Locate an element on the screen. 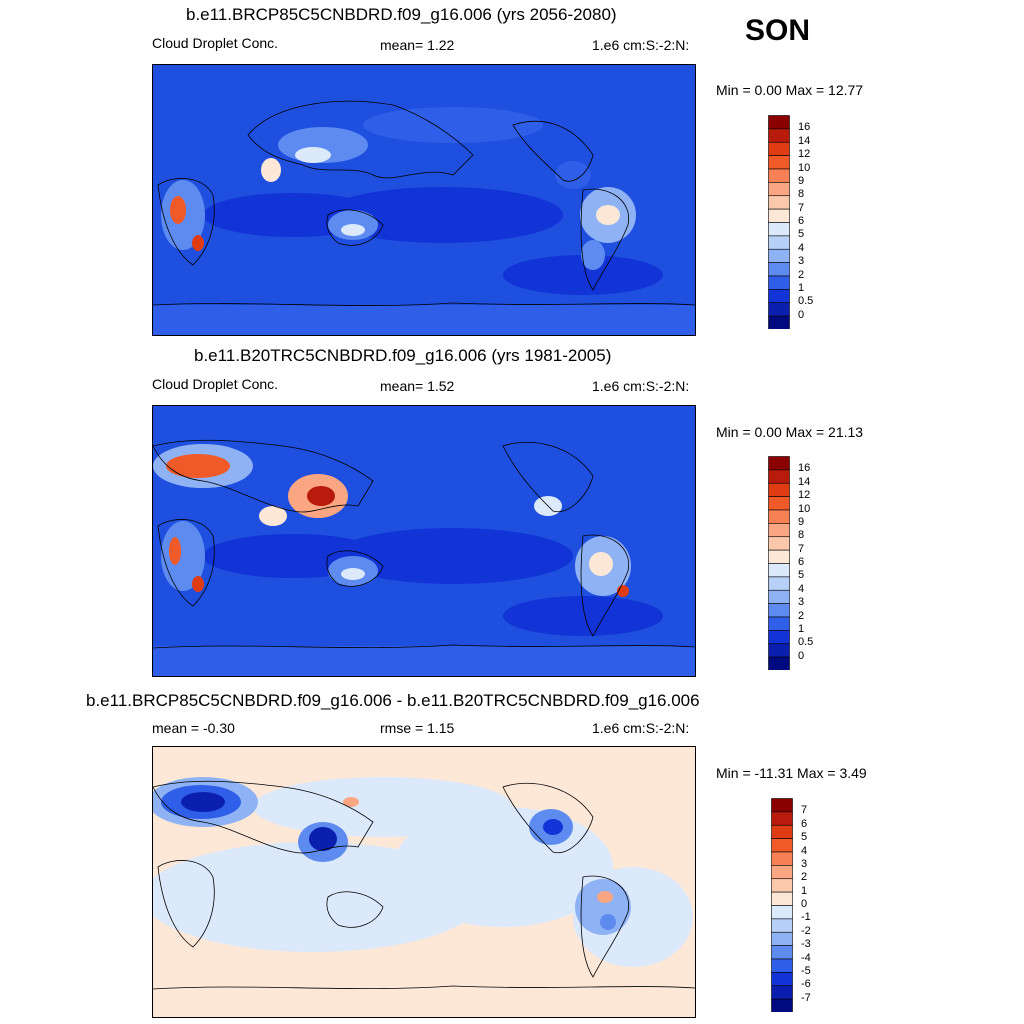 Image resolution: width=1024 pixels, height=1024 pixels. panel-2-minmax-label: Min = 0.00 Max = 21.13 is located at coordinates (790, 432).